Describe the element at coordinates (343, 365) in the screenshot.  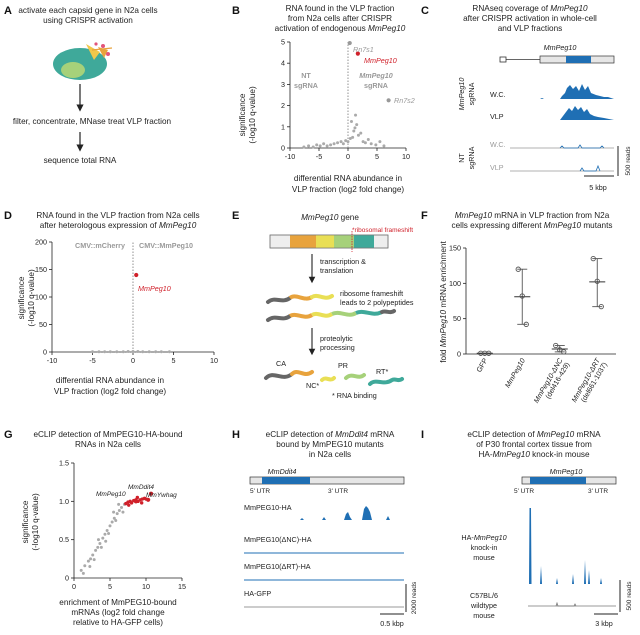
I see `panel-e-frag-pr: PR` at that location.